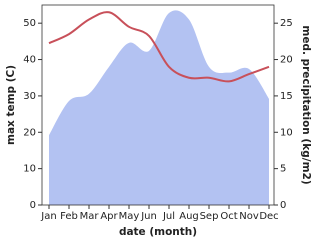  What do you see at coordinates (306, 104) in the screenshot?
I see `y2-axis-label: med. precipitation (kg/m2)` at bounding box center [306, 104].